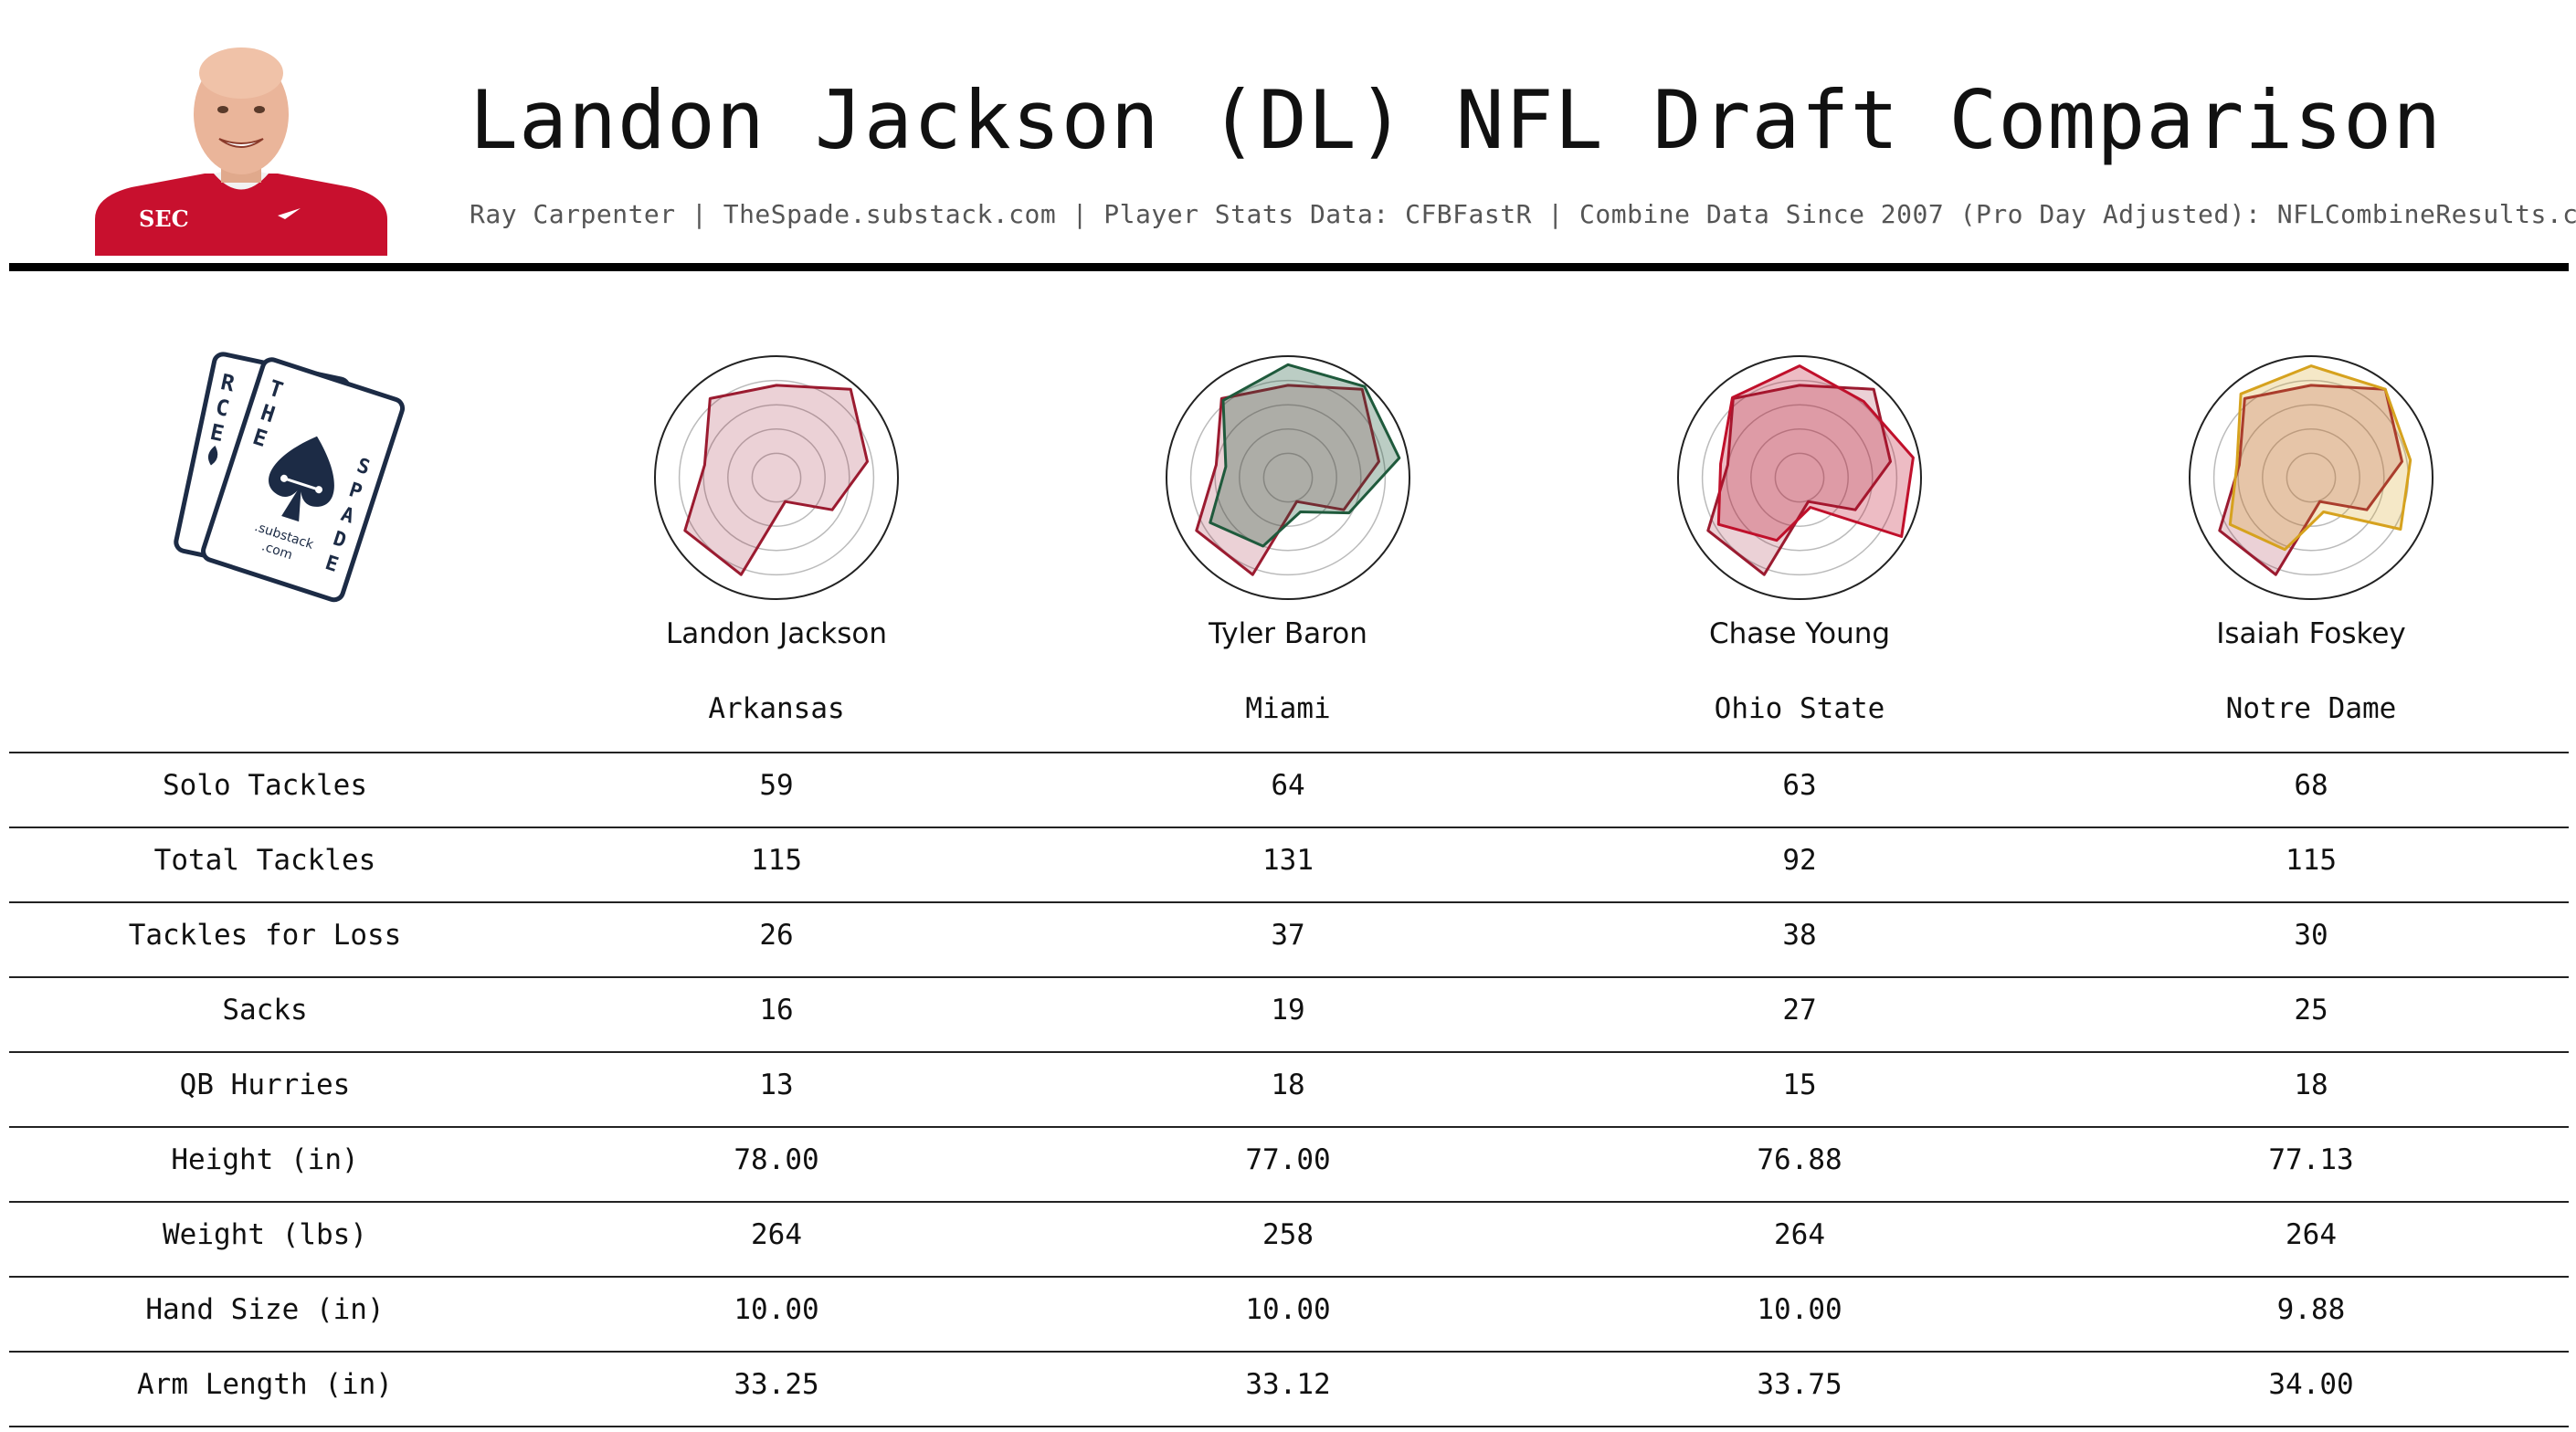  Describe the element at coordinates (2311, 633) in the screenshot. I see `player-name: Isaiah Foskey` at that location.